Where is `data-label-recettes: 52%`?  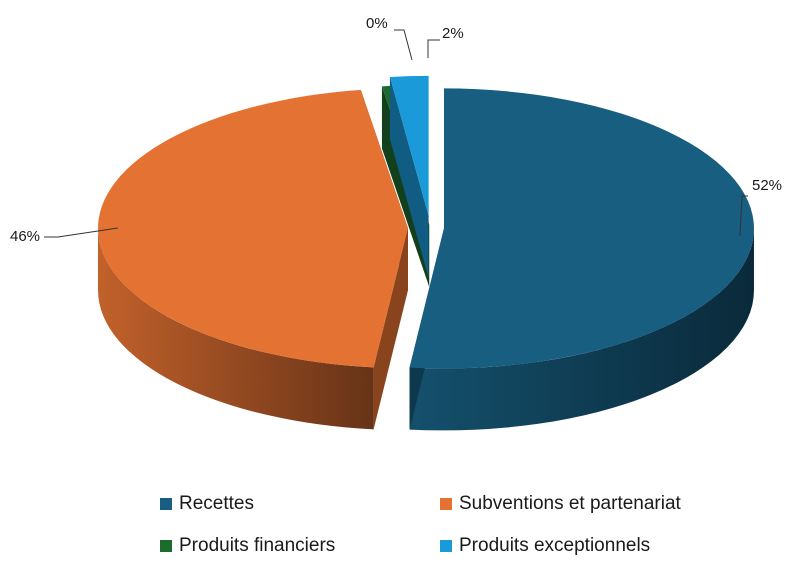 data-label-recettes: 52% is located at coordinates (767, 185).